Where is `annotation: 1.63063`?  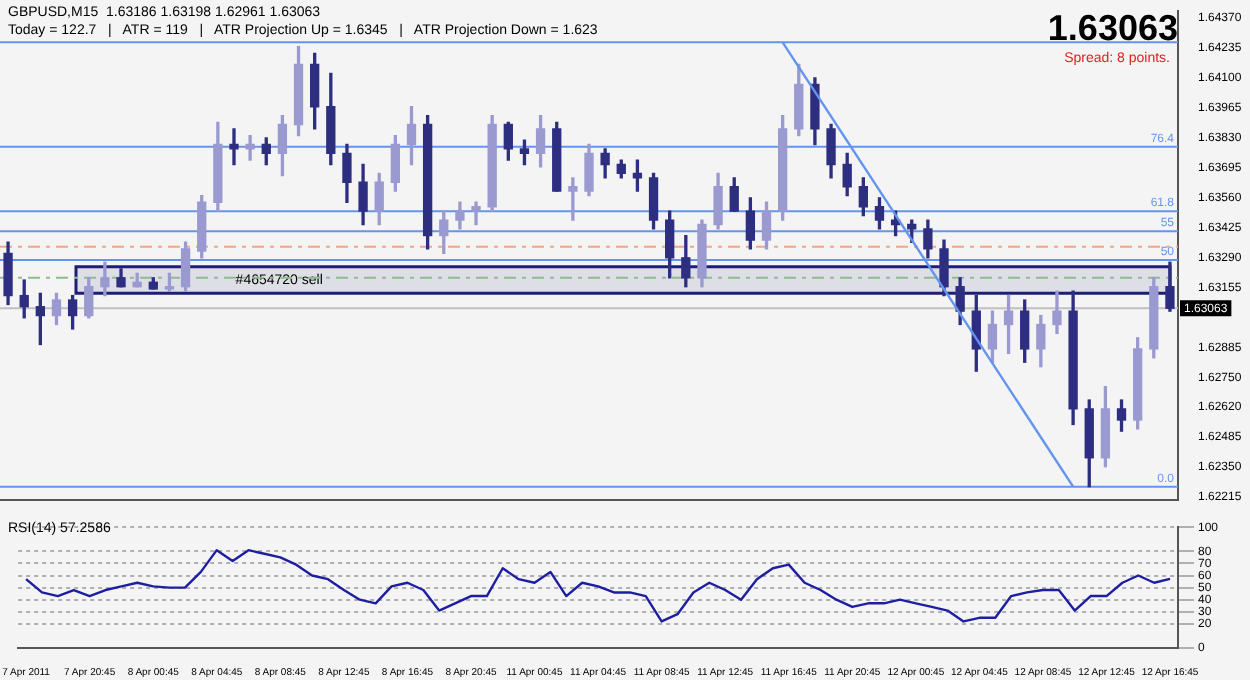
annotation: 1.63063 is located at coordinates (1112, 29).